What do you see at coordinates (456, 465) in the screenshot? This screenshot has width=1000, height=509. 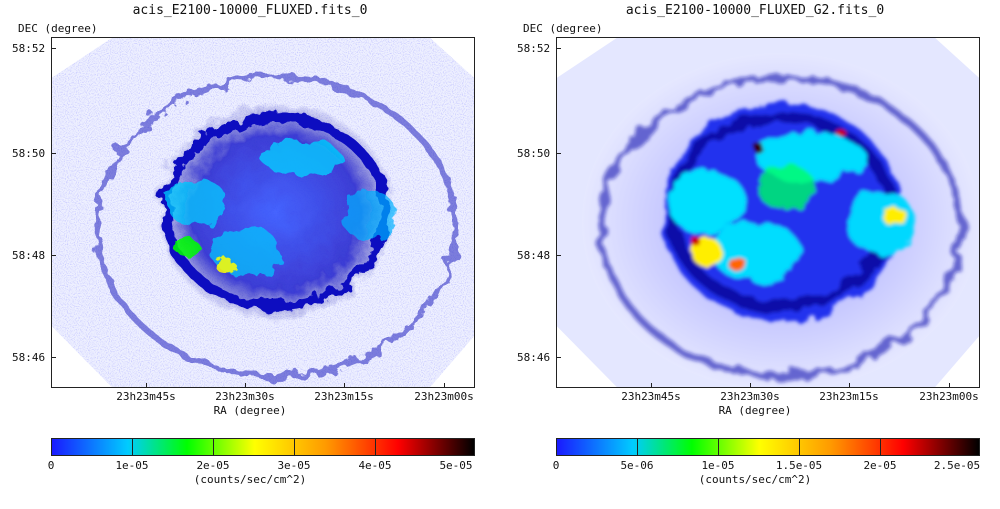 I see `colorbar-tick-label: 5e-05` at bounding box center [456, 465].